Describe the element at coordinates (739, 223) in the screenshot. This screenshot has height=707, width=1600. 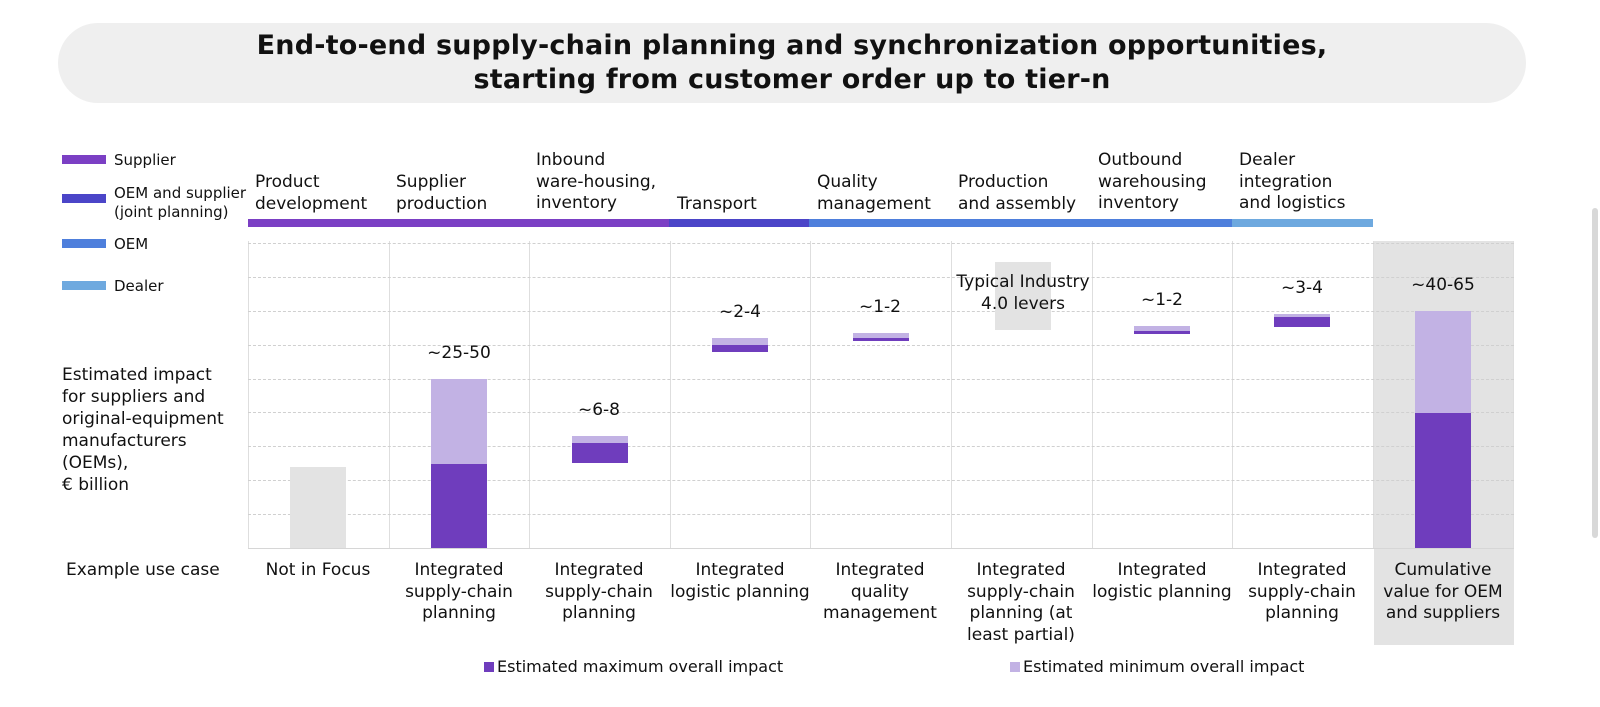
I see `owner-bar-joint` at that location.